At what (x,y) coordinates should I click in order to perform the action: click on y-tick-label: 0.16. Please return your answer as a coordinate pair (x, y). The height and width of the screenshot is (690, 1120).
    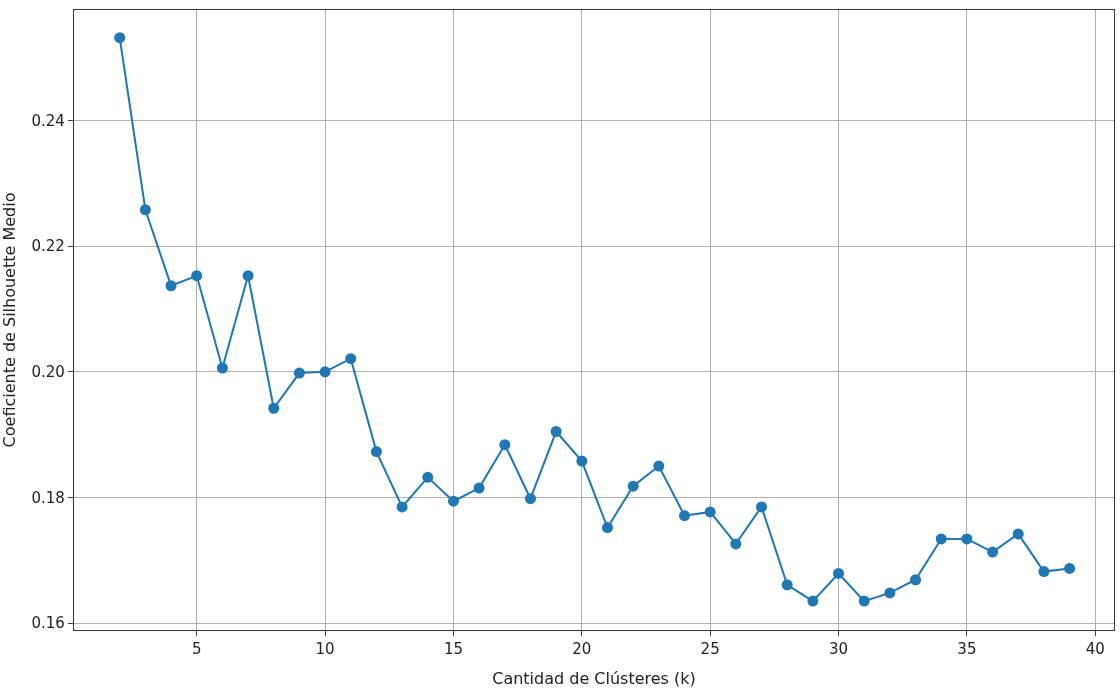
    Looking at the image, I should click on (48, 623).